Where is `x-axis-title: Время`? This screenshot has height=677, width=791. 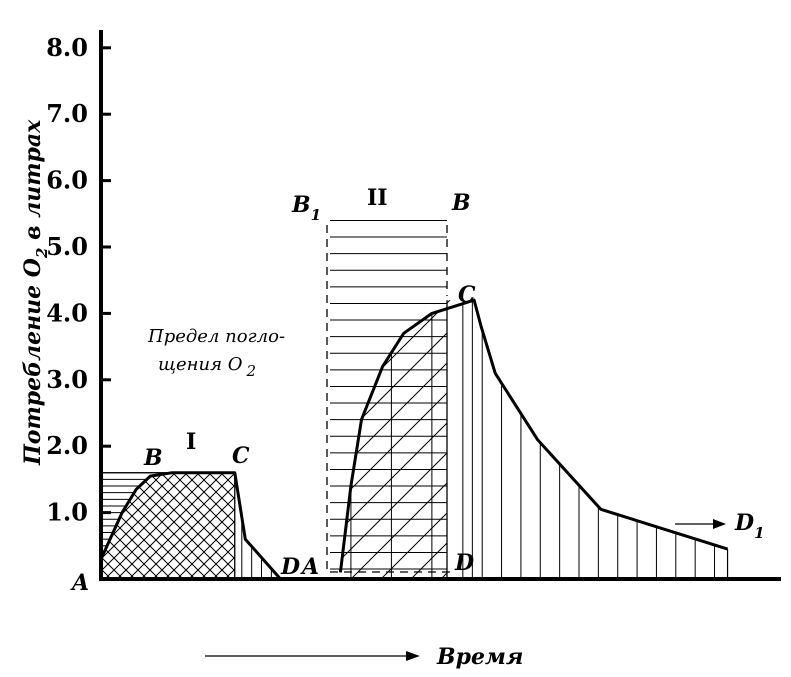 x-axis-title: Время is located at coordinates (479, 657).